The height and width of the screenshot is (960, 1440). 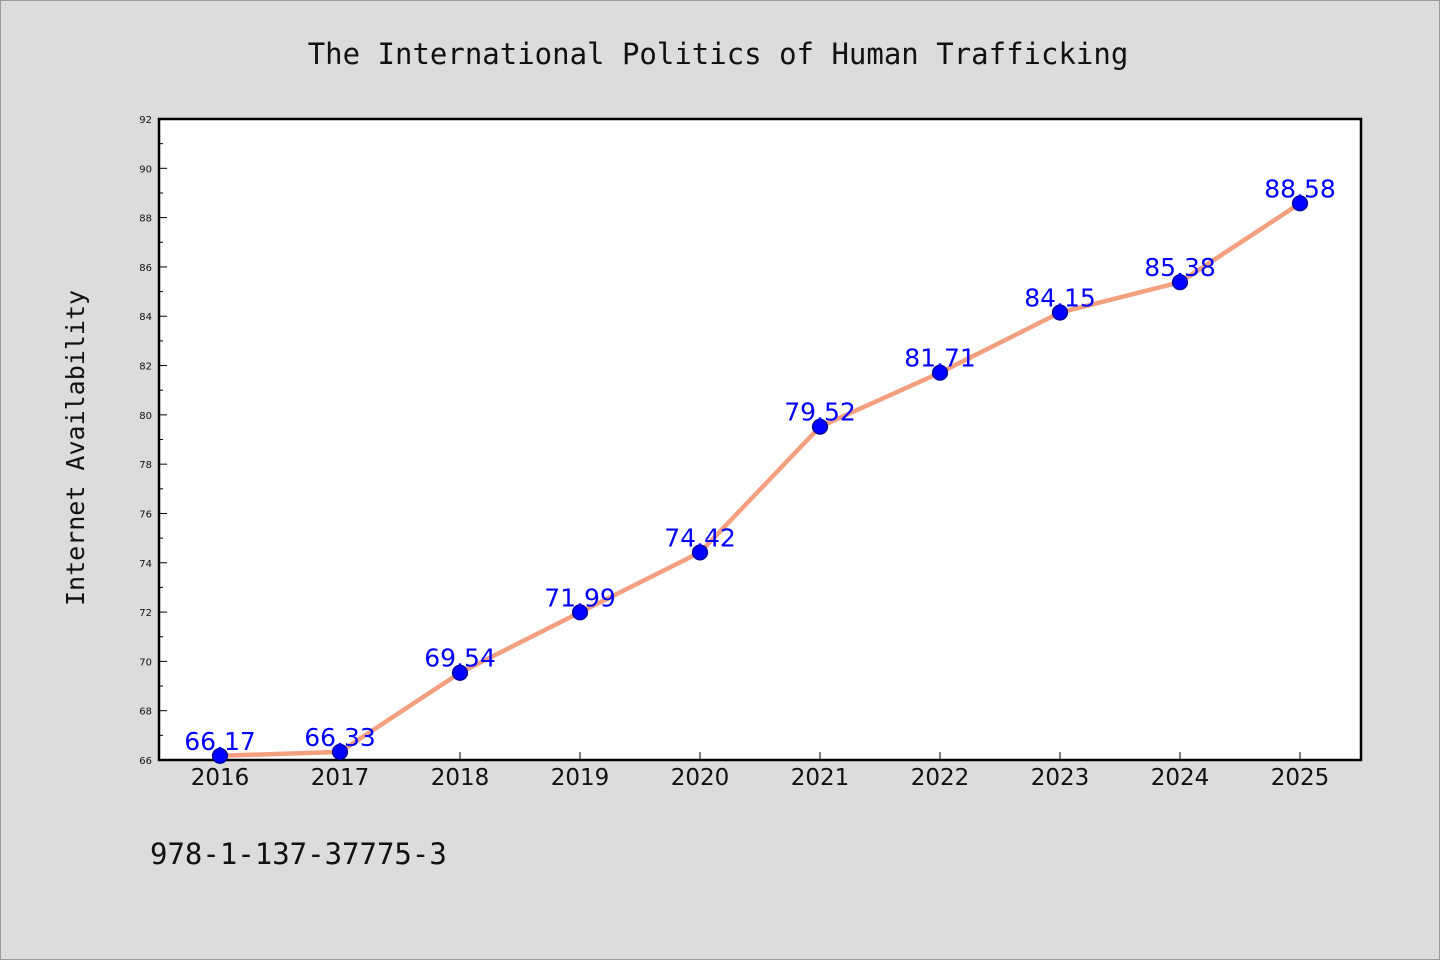 I want to click on x-axis-ticks: 2016 2017 2018 2019 2020 2021 2022 2023 2024 2025, so click(x=760, y=771).